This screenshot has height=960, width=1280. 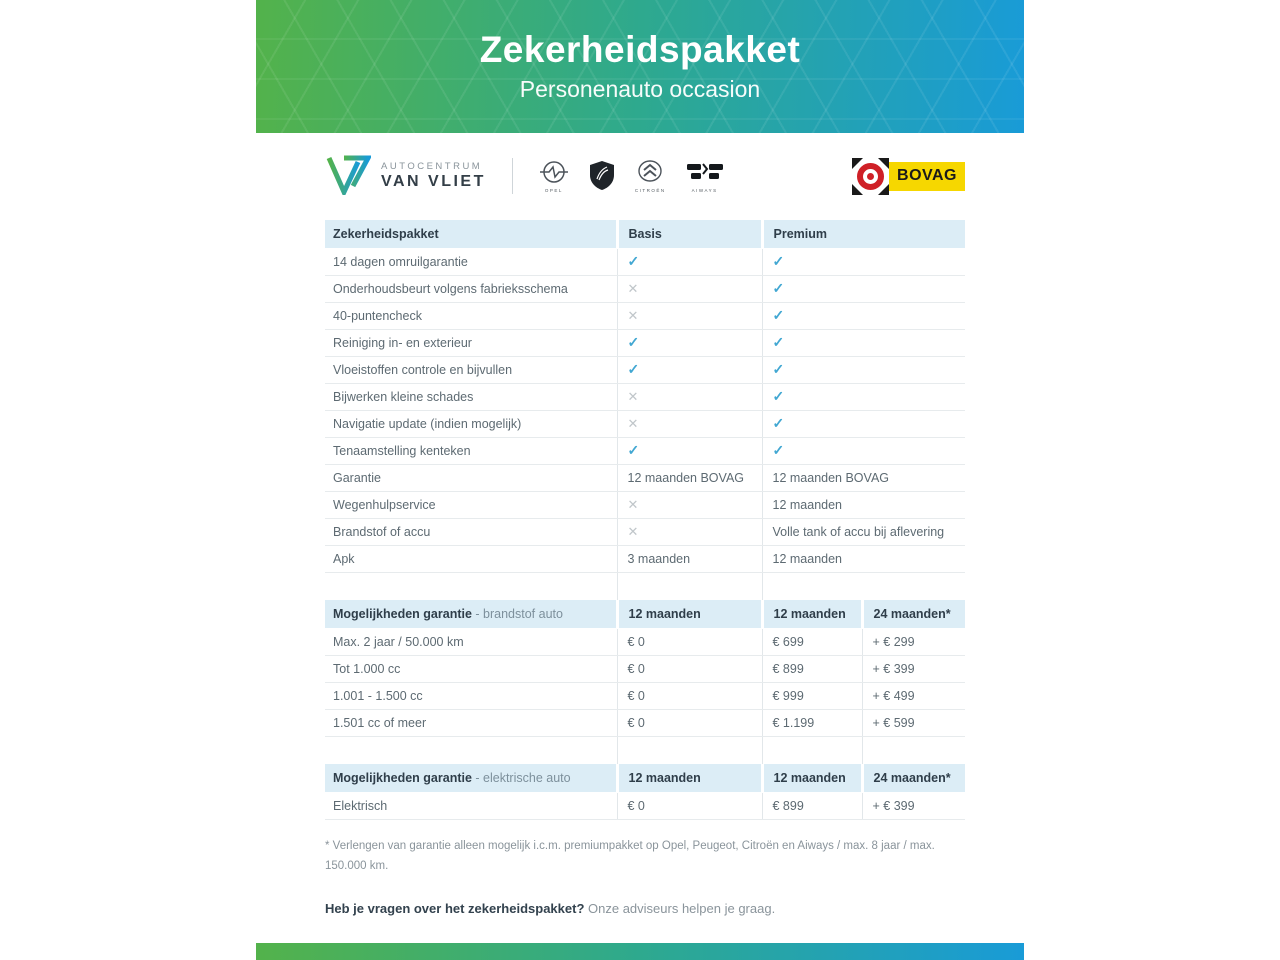 I want to click on table-row: Elektrisch € 0 € 899 + € 399, so click(x=645, y=806).